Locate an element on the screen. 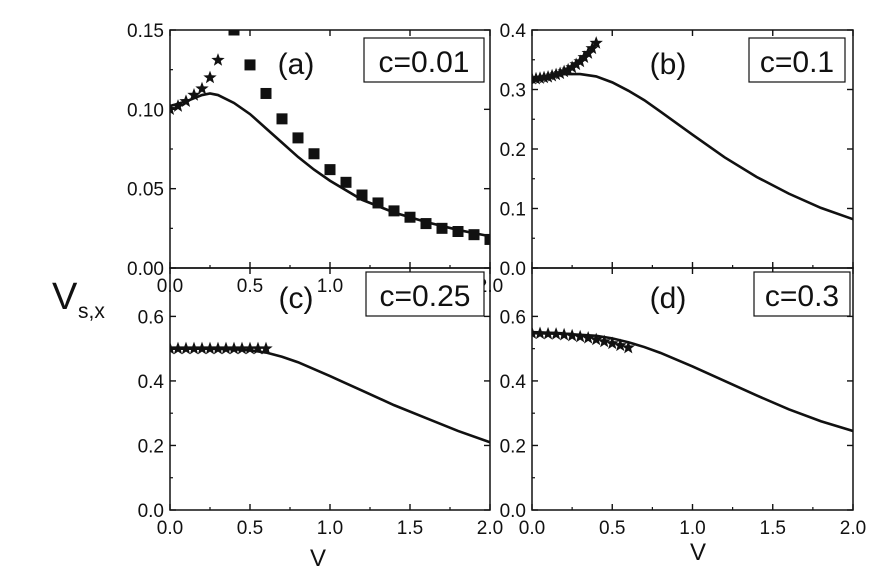  annotation-text: c=0.3 is located at coordinates (802, 296).